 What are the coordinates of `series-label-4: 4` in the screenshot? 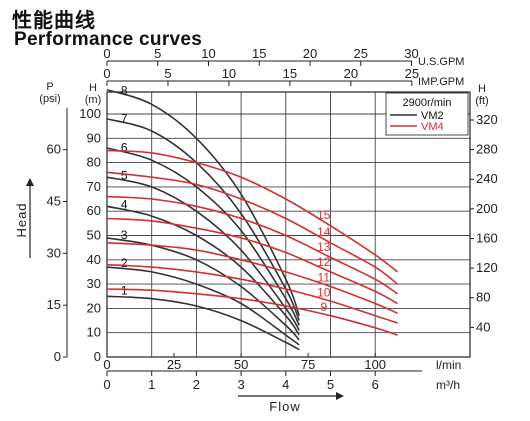 It's located at (124, 205).